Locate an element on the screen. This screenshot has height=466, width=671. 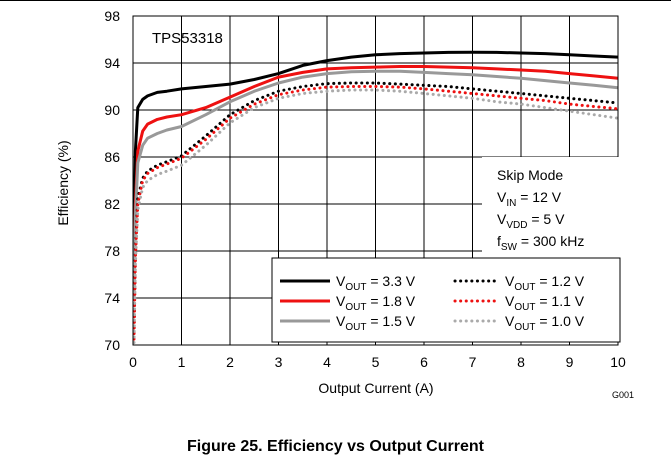
x-tick-label: 4 is located at coordinates (327, 362).